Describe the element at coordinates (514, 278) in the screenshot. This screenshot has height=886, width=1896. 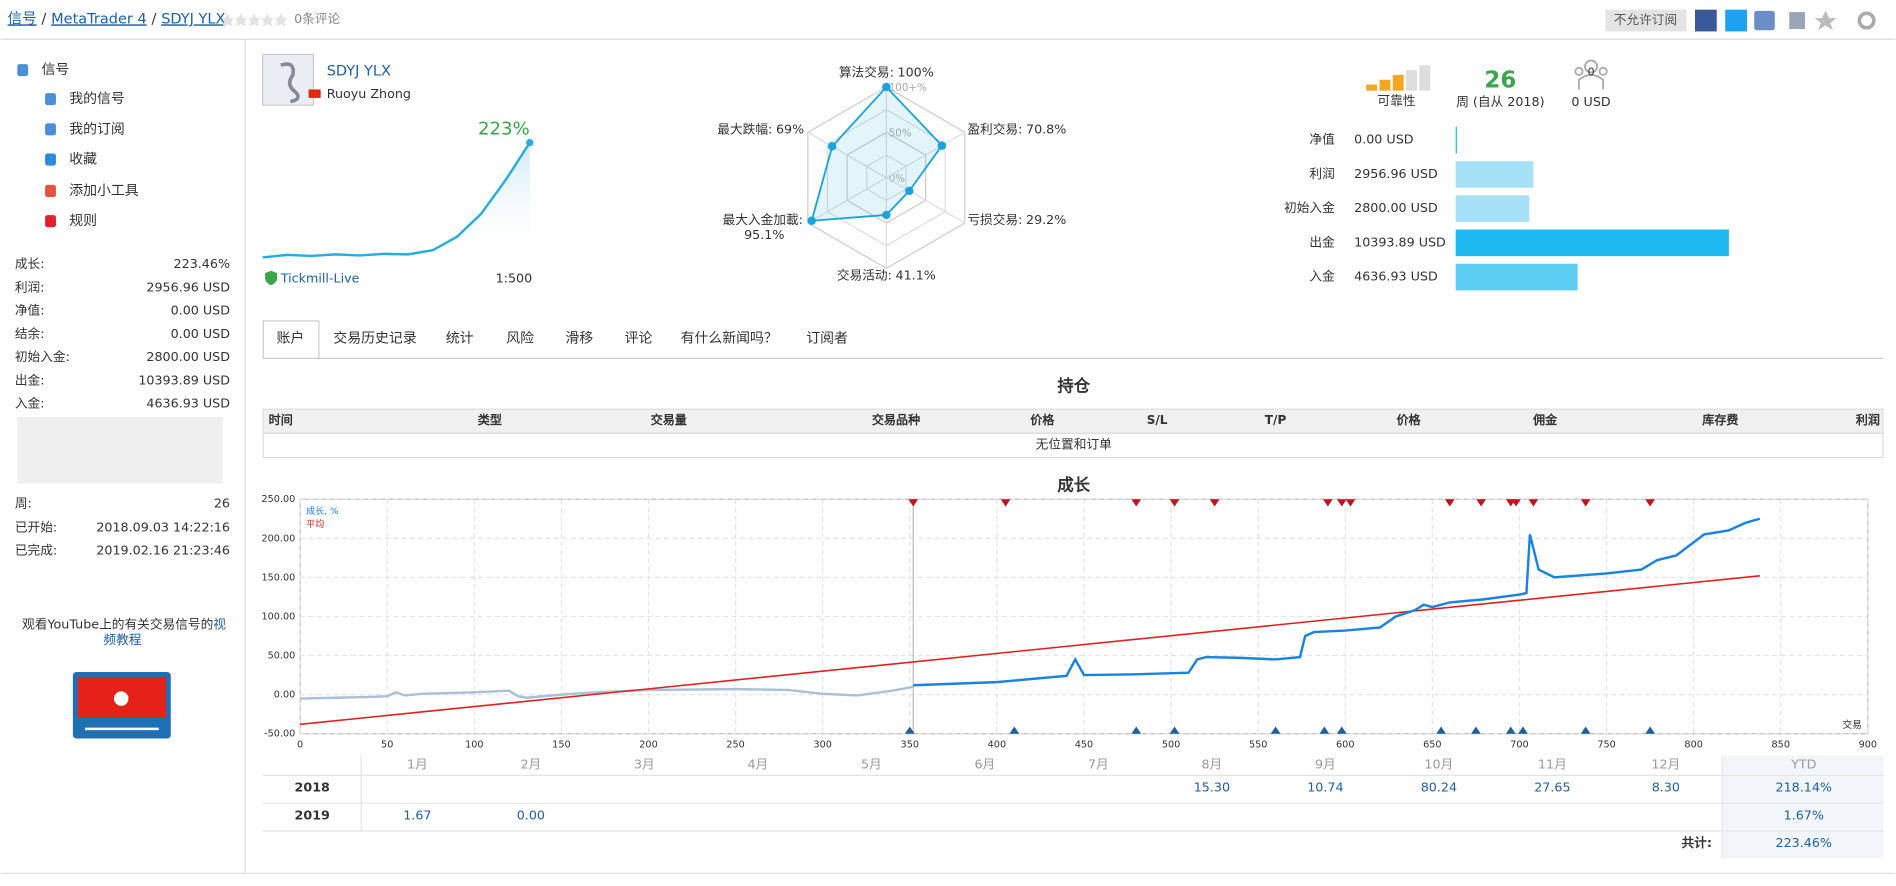
I see `leverage: 1:500` at that location.